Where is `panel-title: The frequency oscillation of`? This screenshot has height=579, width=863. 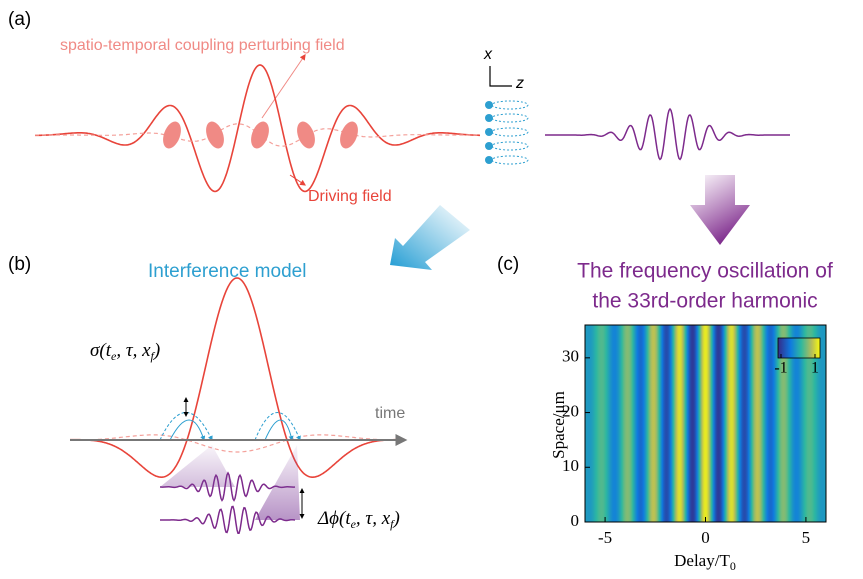
panel-title: The frequency oscillation of is located at coordinates (705, 271).